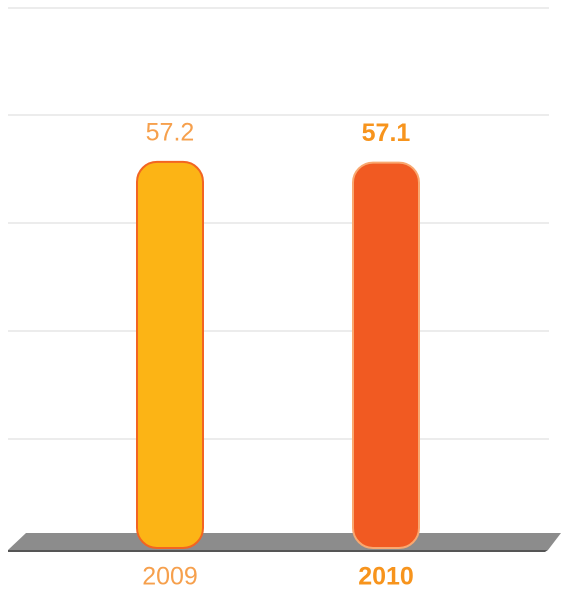  Describe the element at coordinates (170, 577) in the screenshot. I see `x-tick-label: 2009` at that location.